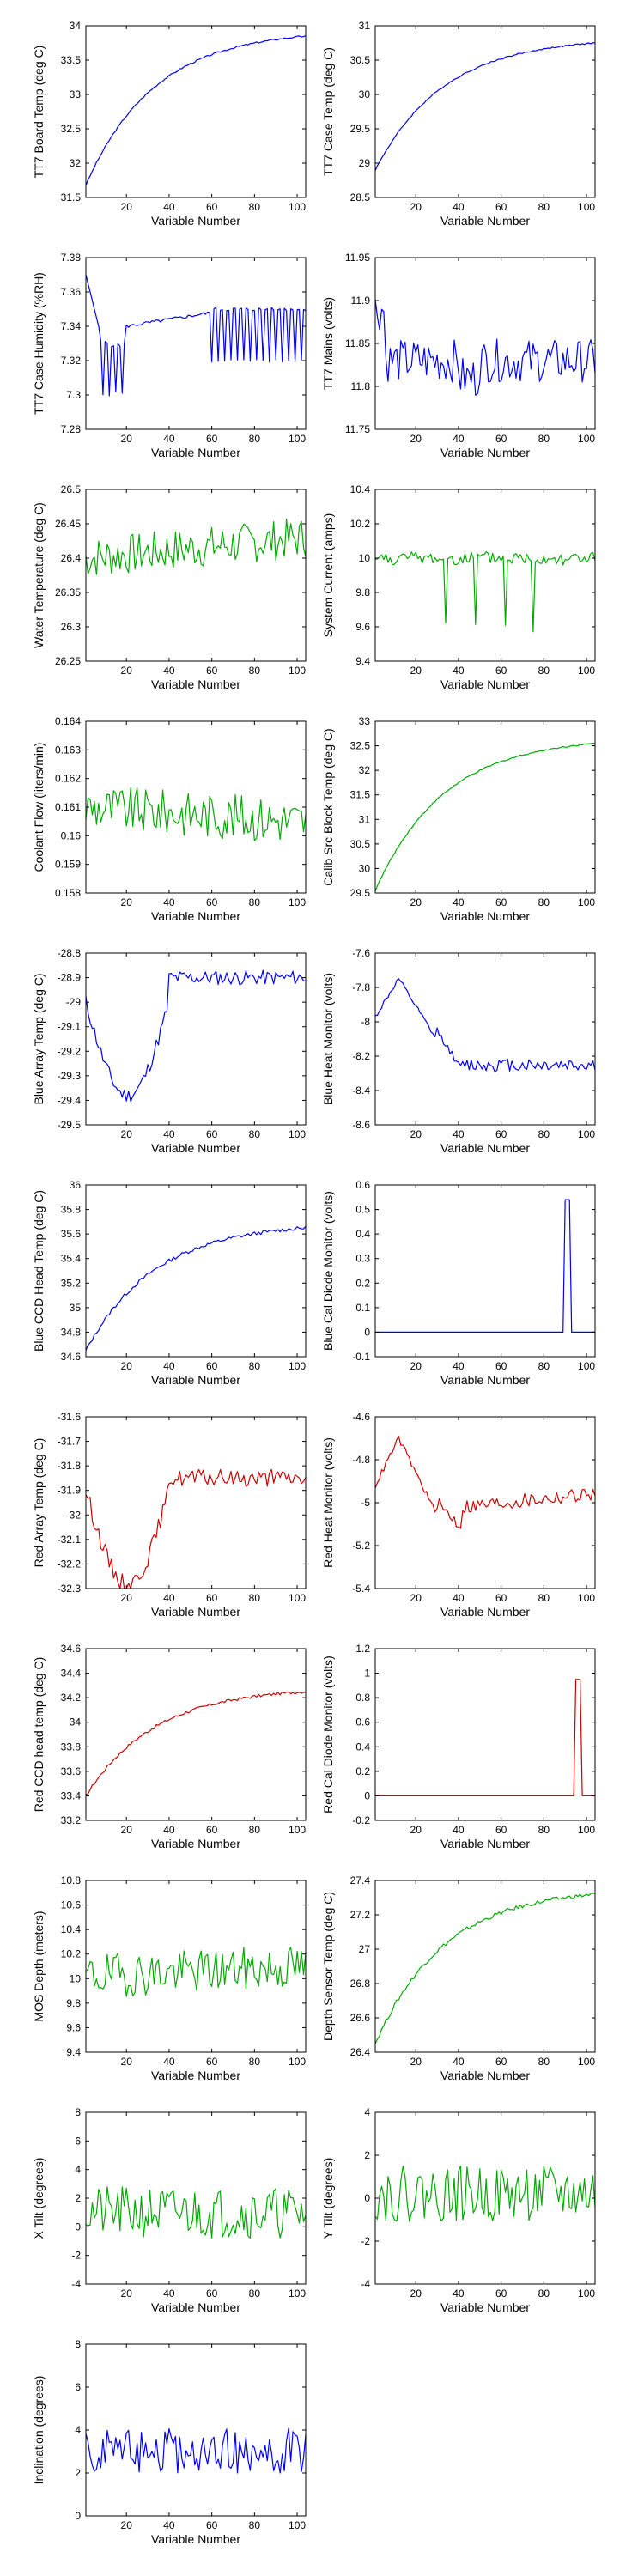 Image resolution: width=644 pixels, height=2576 pixels. Describe the element at coordinates (71, 1210) in the screenshot. I see `y-tick-label: 35.8` at that location.